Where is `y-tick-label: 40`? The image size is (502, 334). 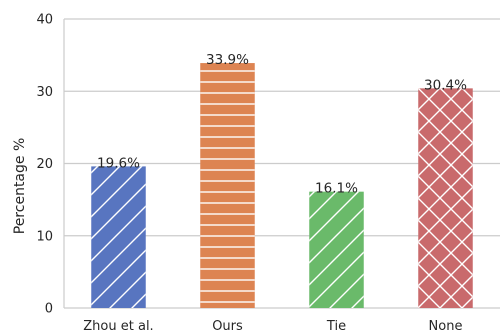 y-tick-label: 40 is located at coordinates (44, 20).